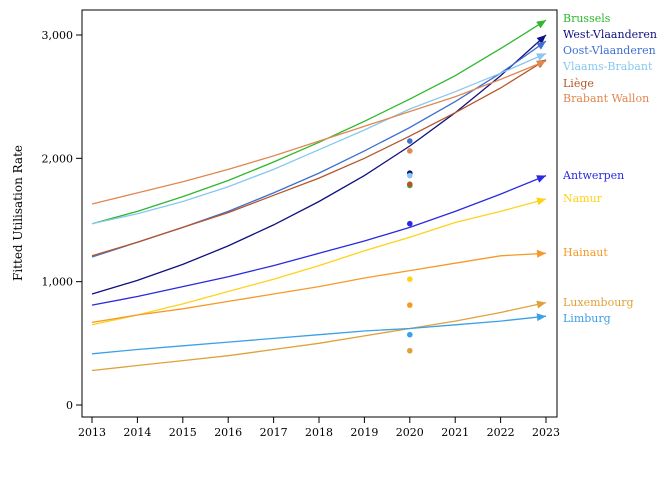  I want to click on series-points, so click(410, 246).